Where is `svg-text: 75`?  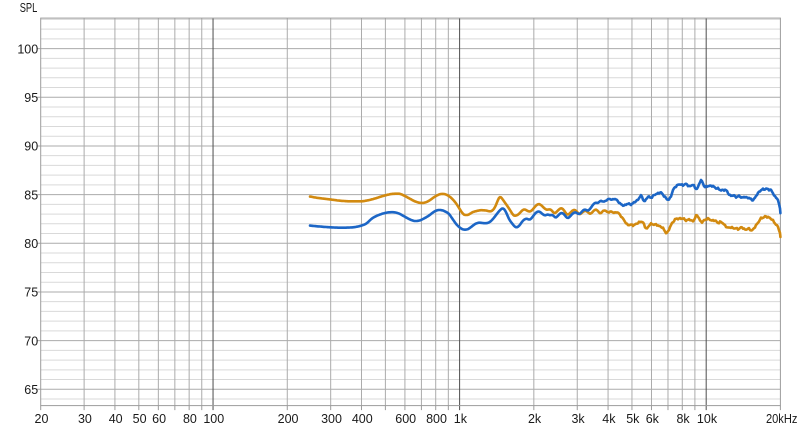 svg-text: 75 is located at coordinates (31, 293).